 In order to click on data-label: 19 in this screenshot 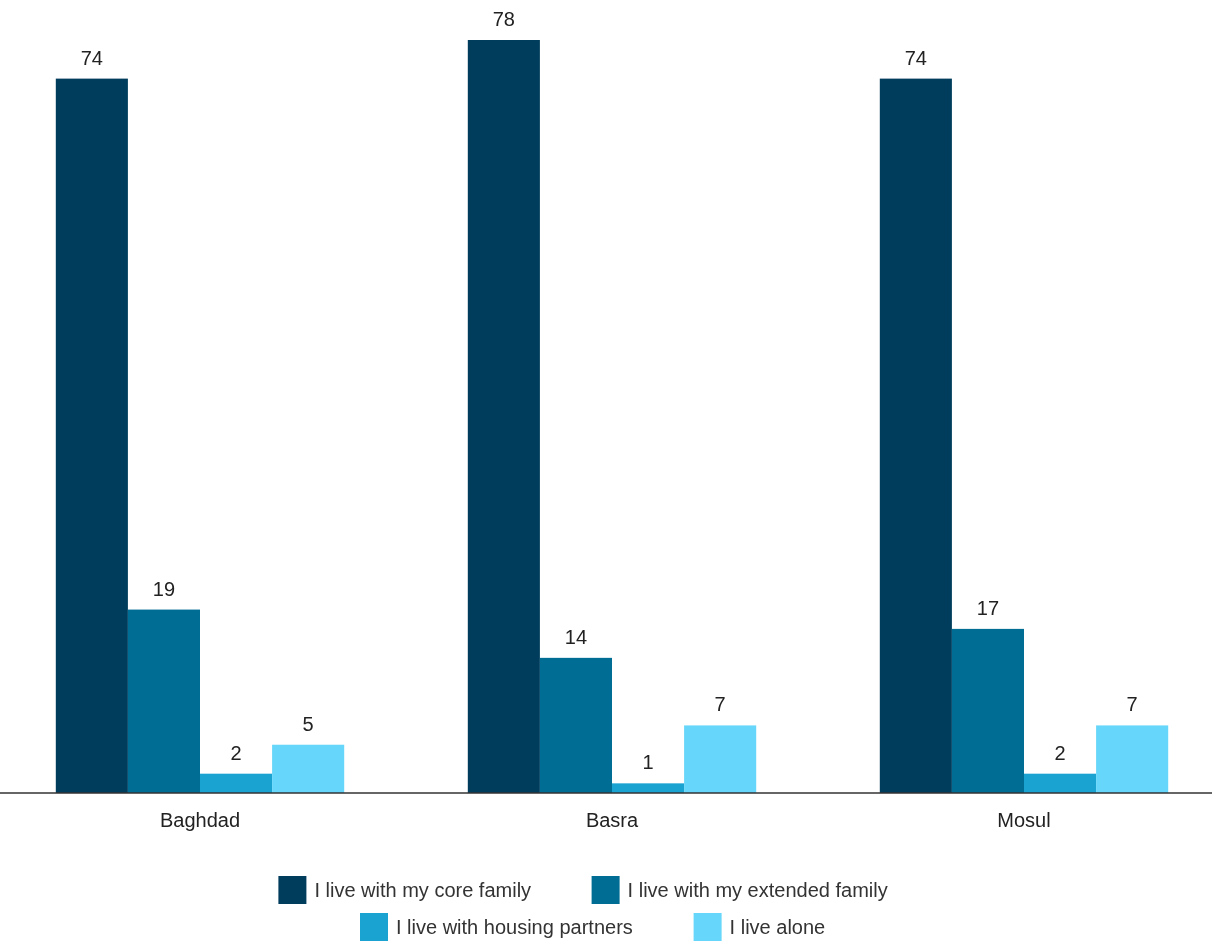, I will do `click(164, 588)`.